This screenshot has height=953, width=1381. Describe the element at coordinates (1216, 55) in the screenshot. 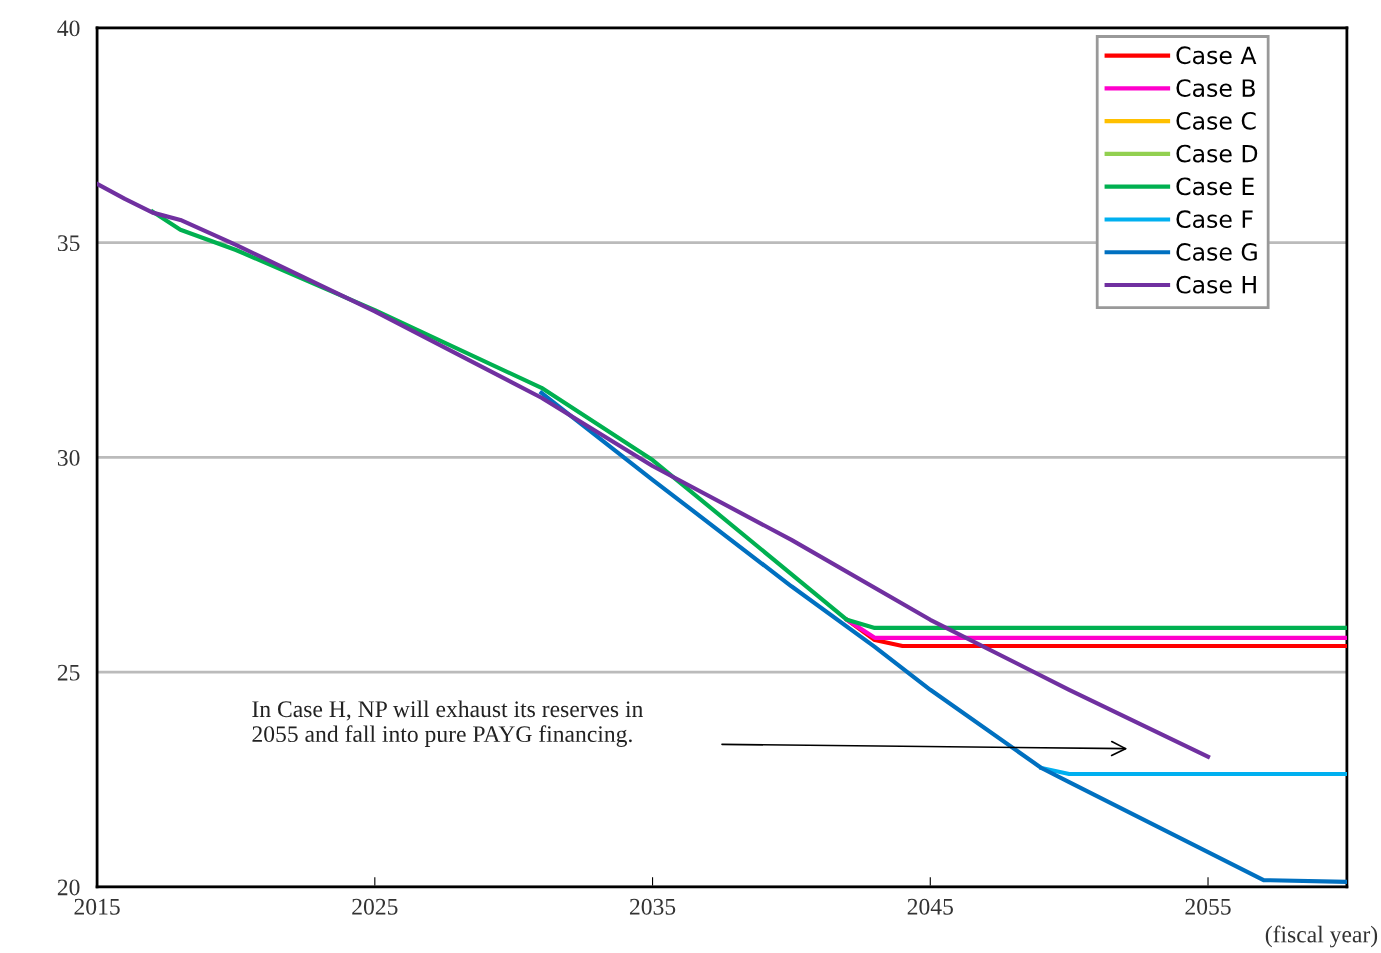

I see `legend-label: Case A` at that location.